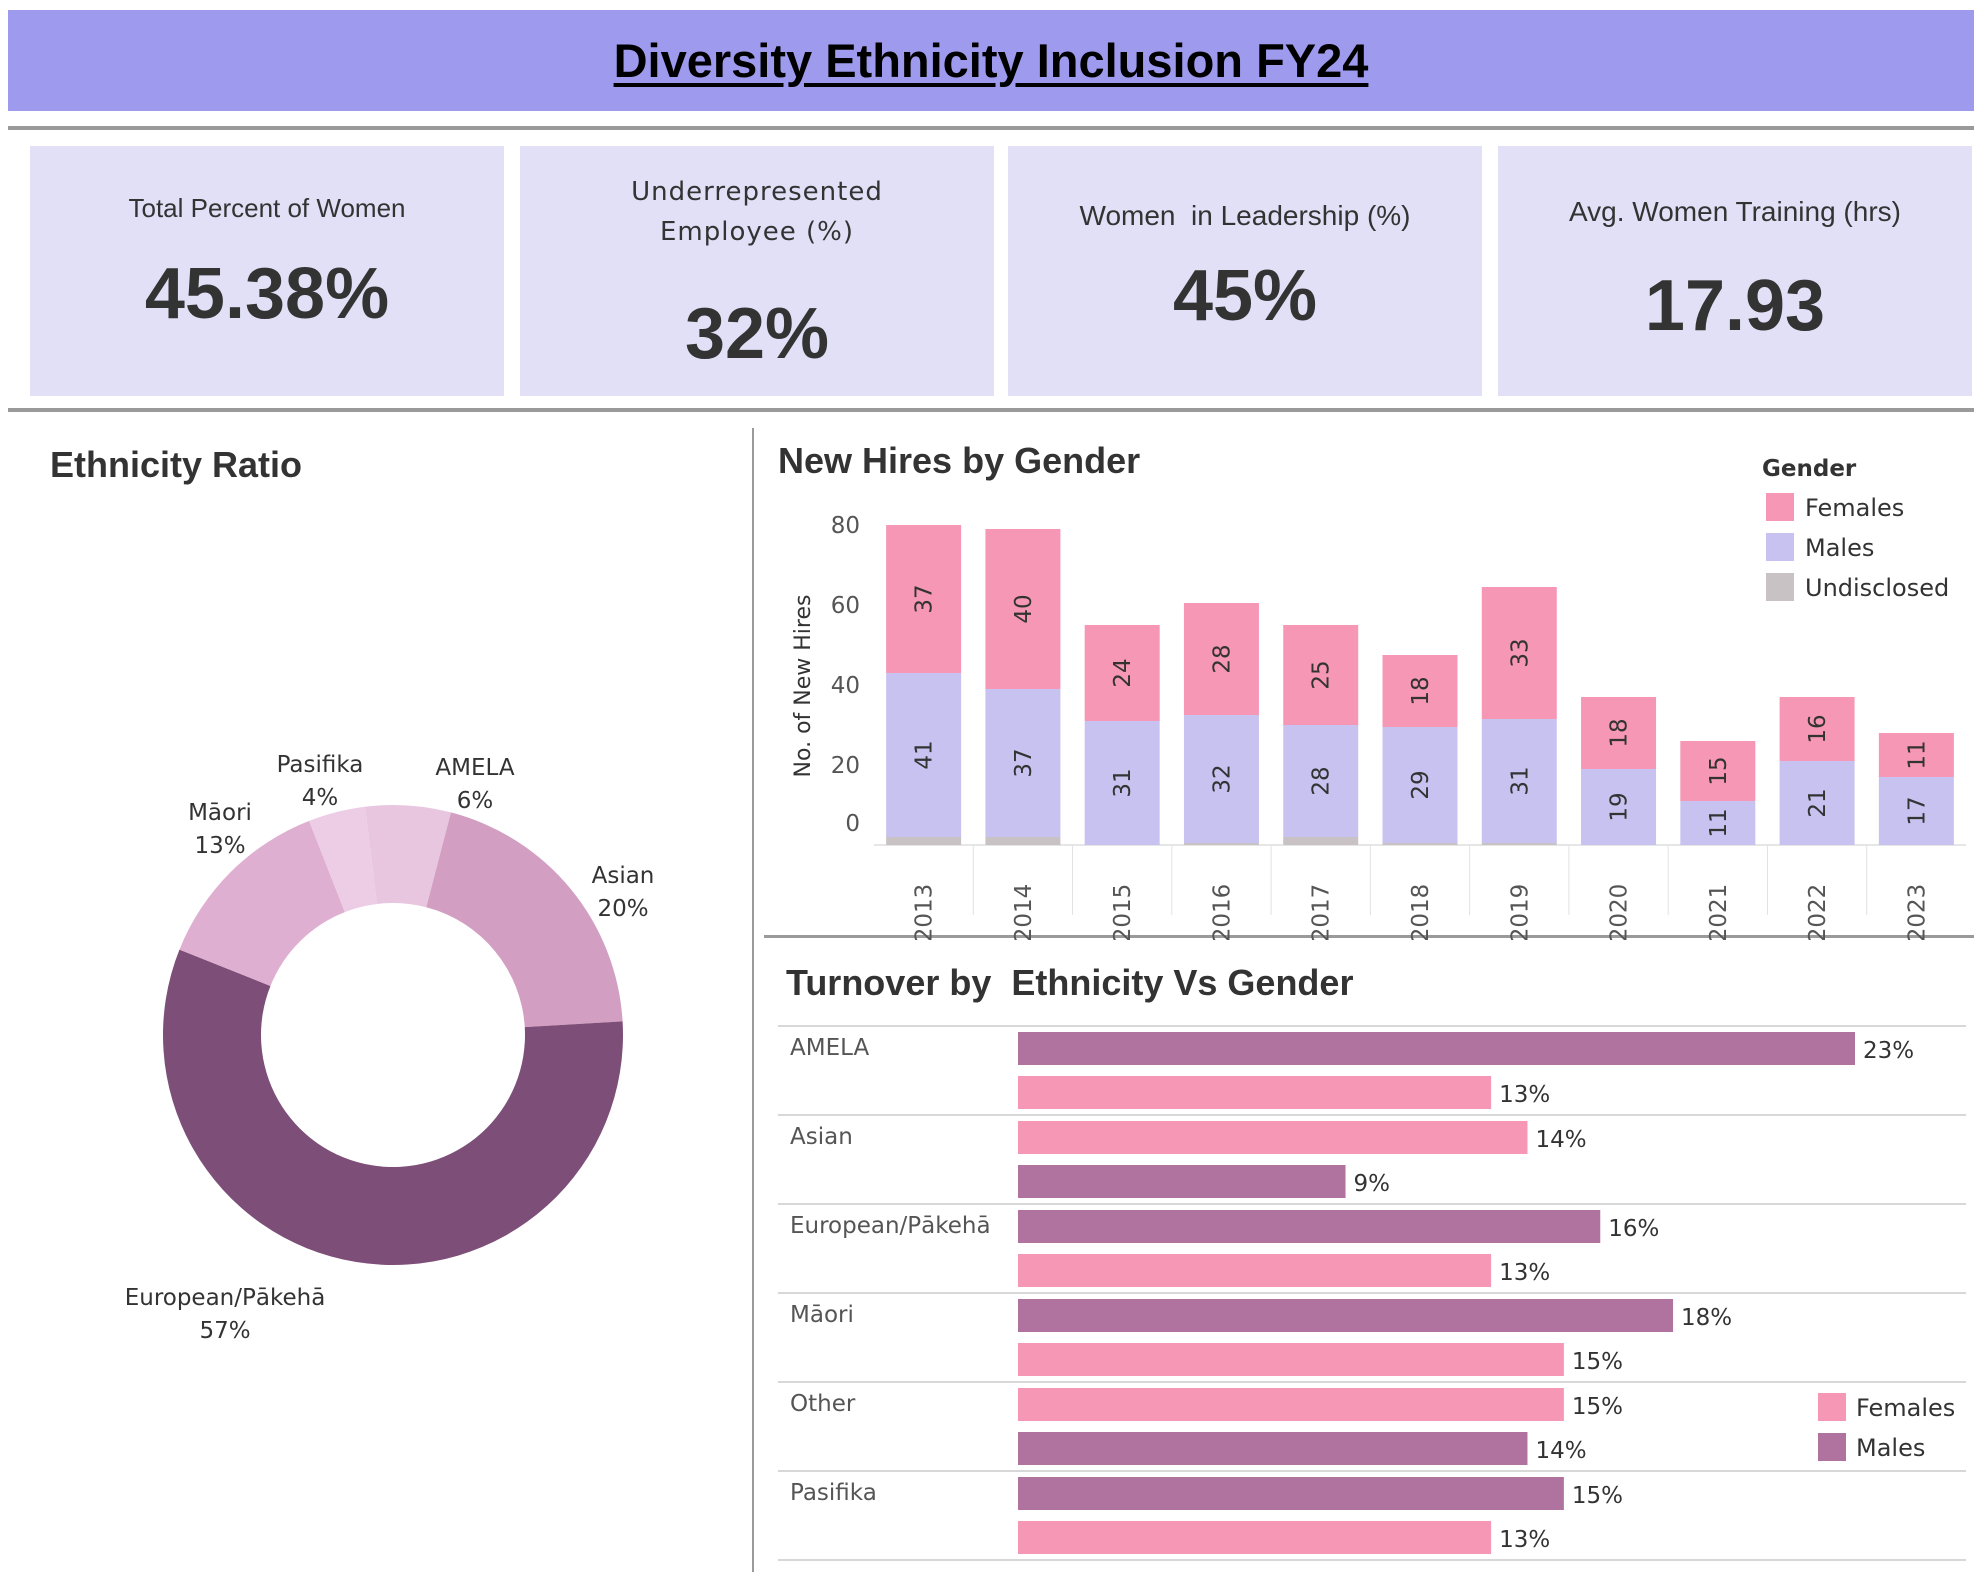 This screenshot has width=1982, height=1580. I want to click on turnover-value-pasifika-females: 13%, so click(1524, 1540).